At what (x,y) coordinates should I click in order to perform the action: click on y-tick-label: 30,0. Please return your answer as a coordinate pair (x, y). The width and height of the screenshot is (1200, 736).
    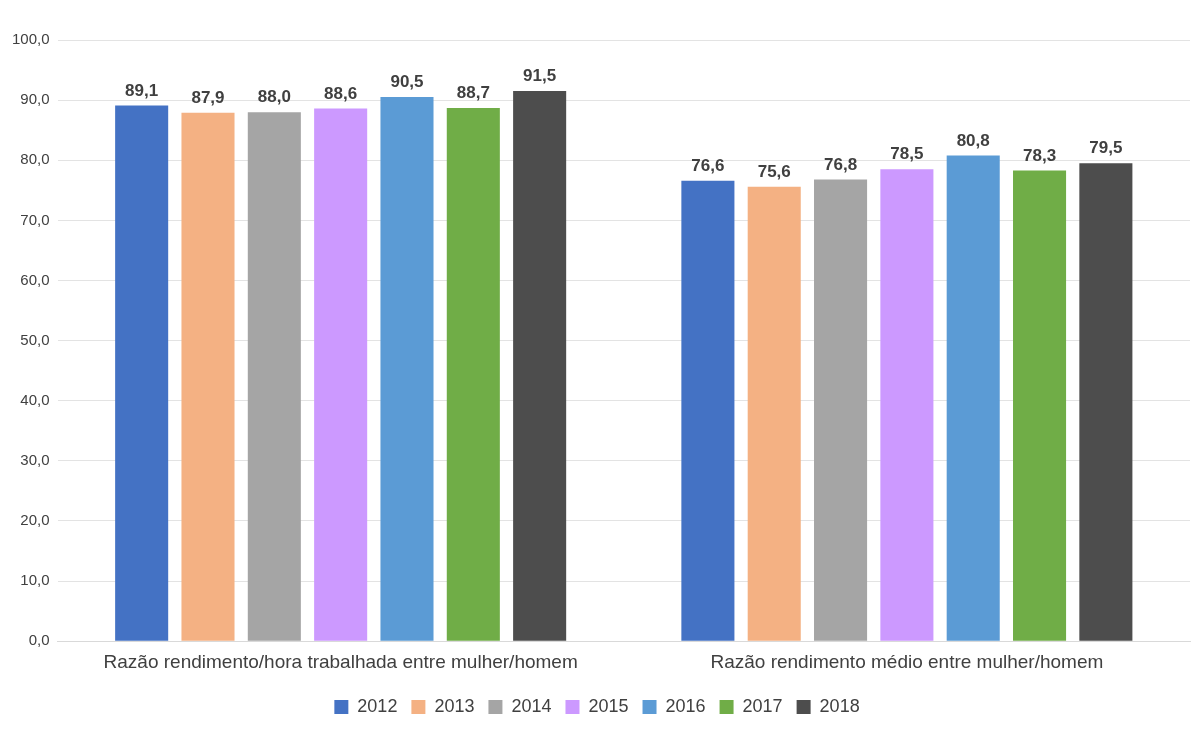
    Looking at the image, I should click on (35, 459).